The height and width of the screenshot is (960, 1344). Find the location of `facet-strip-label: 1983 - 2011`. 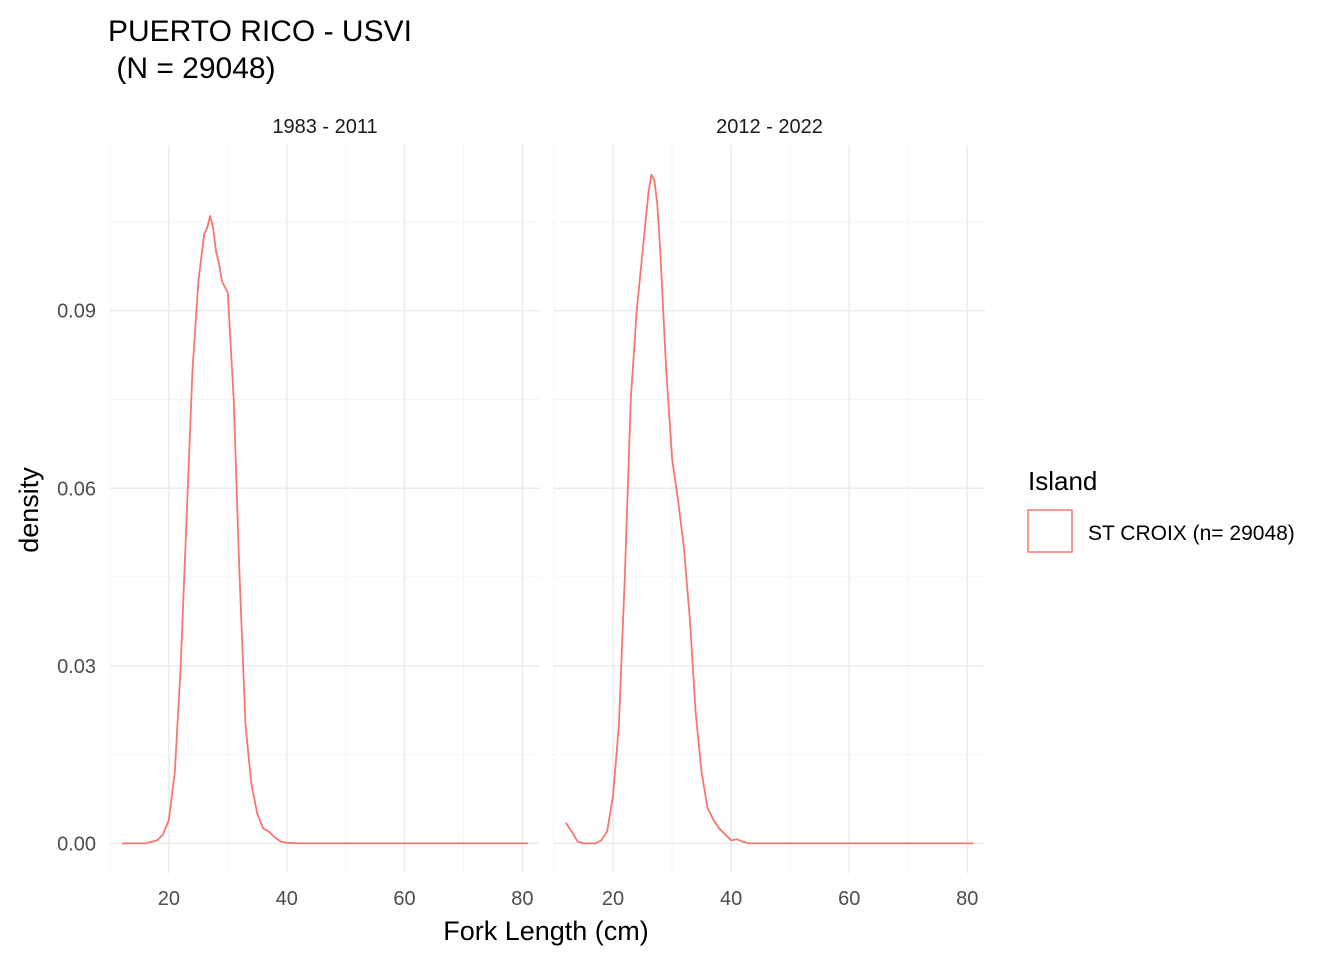

facet-strip-label: 1983 - 2011 is located at coordinates (324, 127).